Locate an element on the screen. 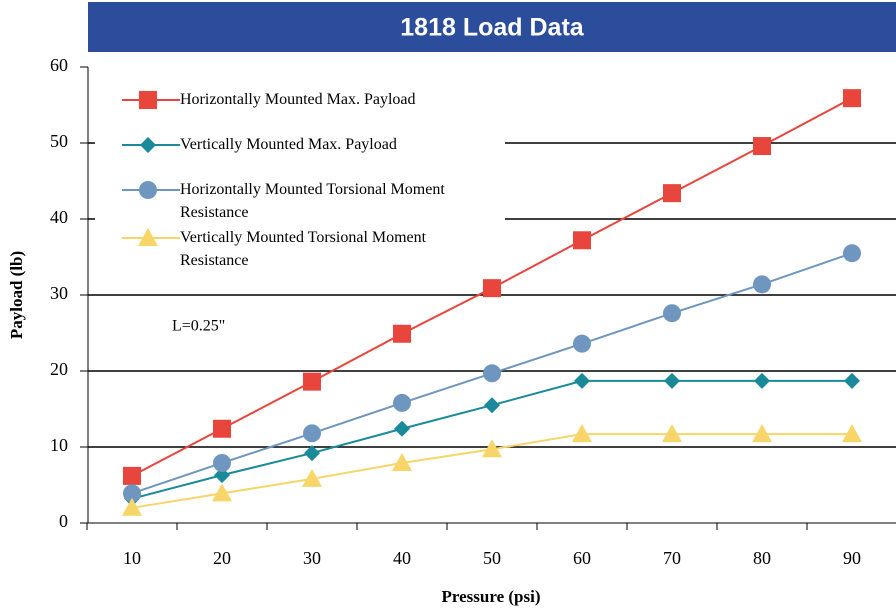  annotation: L=0.25" is located at coordinates (198, 326).